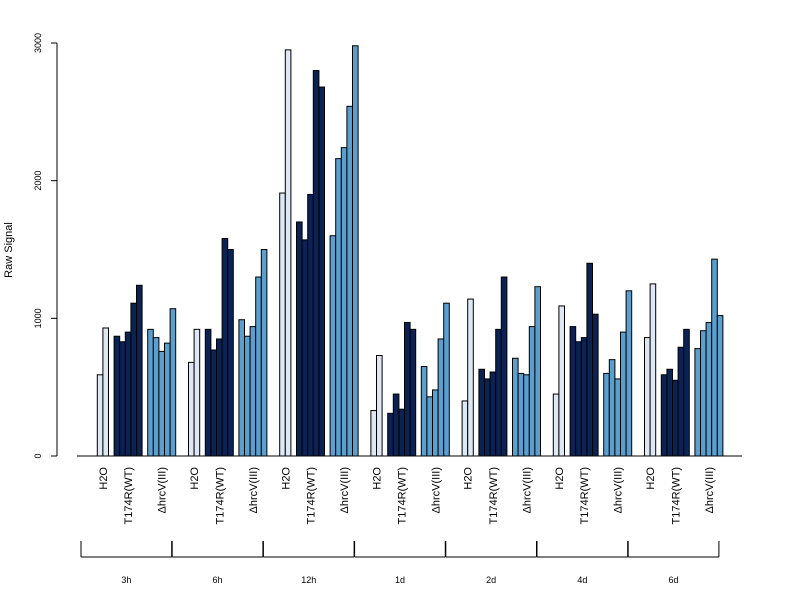 The height and width of the screenshot is (600, 800). Describe the element at coordinates (400, 563) in the screenshot. I see `time-point-brackets: 3h 6h 12h 1d 2d 4d 6d` at that location.